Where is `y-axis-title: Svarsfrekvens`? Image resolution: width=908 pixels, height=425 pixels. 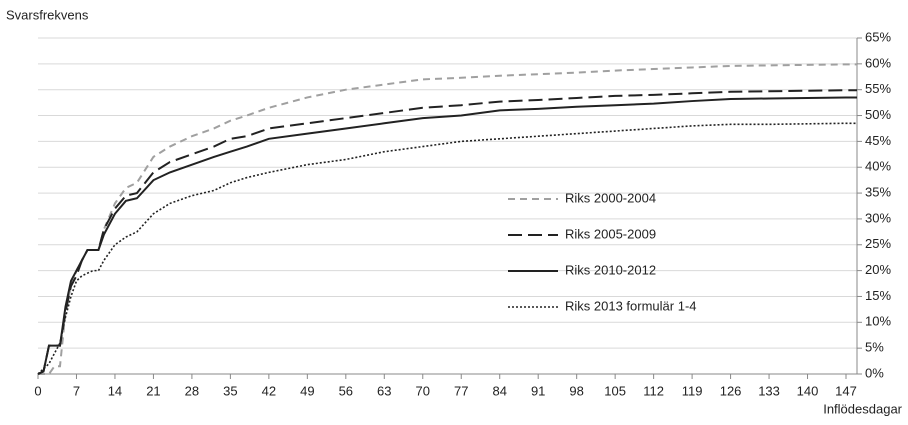 y-axis-title: Svarsfrekvens is located at coordinates (47, 14).